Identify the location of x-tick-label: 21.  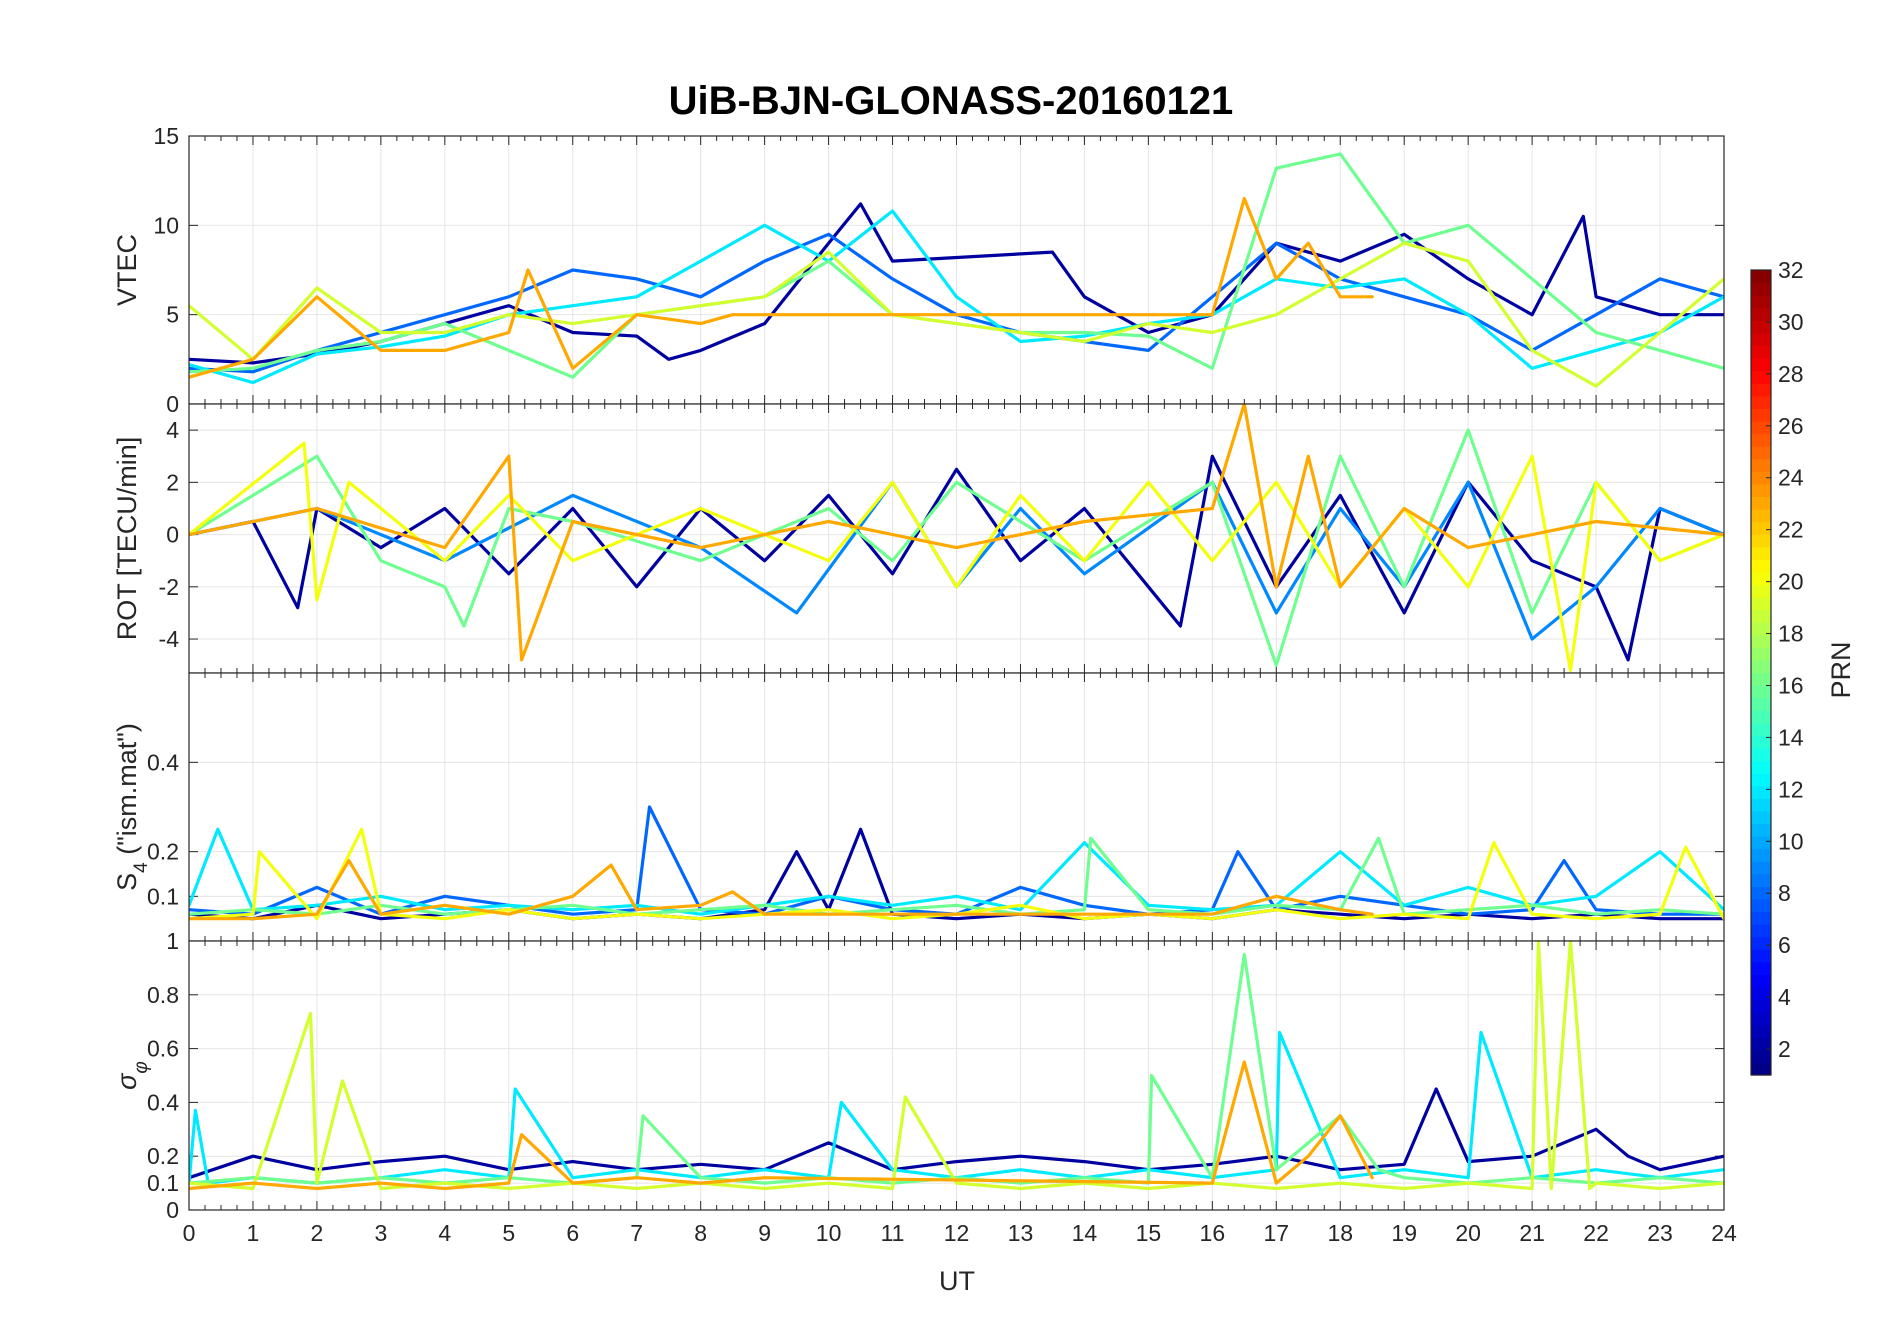
(1532, 1233).